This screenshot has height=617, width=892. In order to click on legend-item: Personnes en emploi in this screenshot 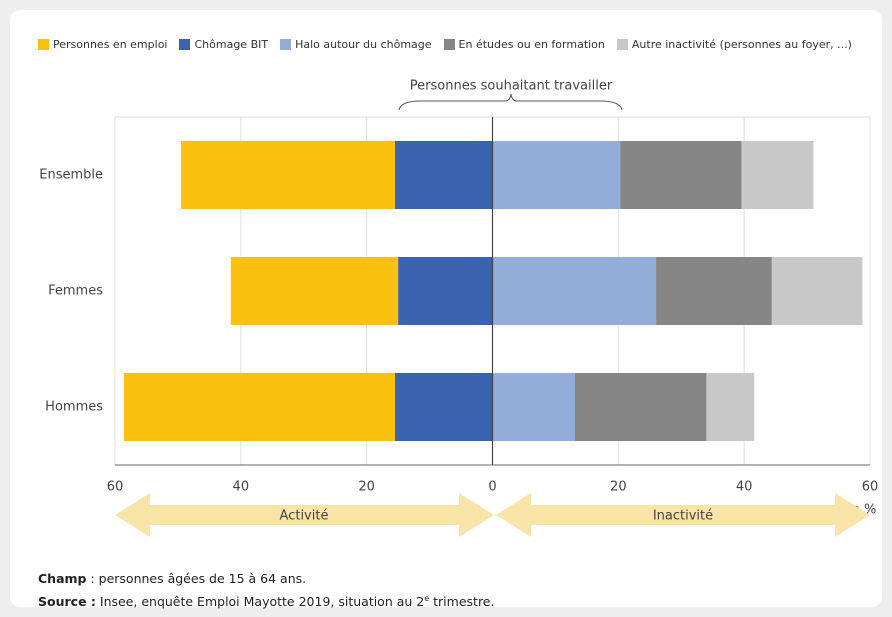, I will do `click(102, 44)`.